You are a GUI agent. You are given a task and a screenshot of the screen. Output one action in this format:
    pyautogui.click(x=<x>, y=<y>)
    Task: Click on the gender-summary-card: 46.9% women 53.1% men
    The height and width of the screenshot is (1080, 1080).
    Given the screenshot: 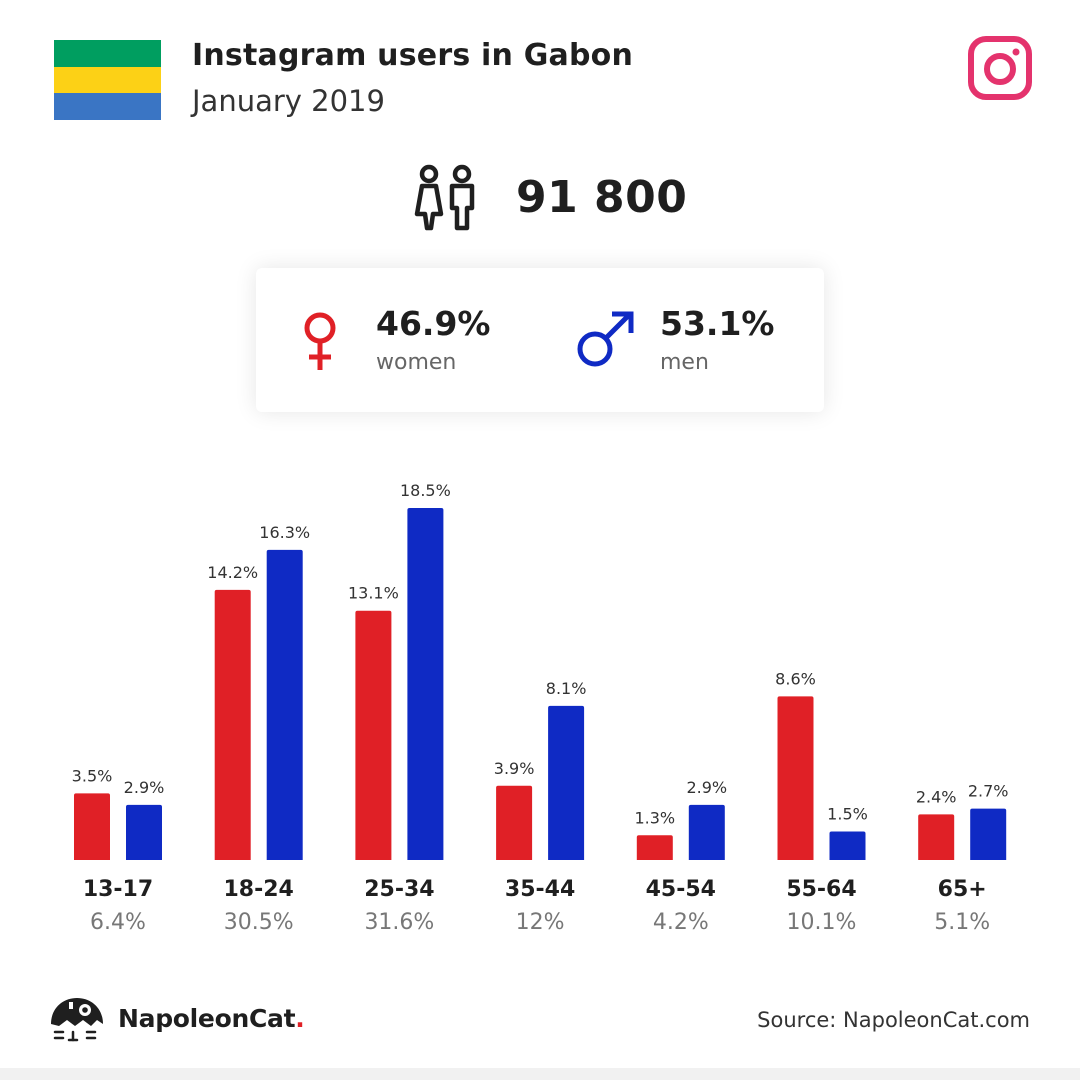 What is the action you would take?
    pyautogui.click(x=540, y=340)
    